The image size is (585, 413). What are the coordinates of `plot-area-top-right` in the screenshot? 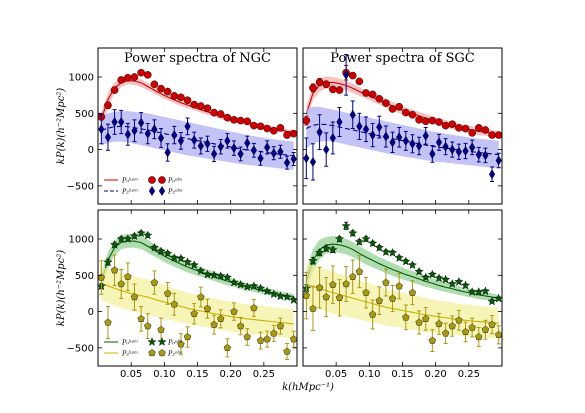 It's located at (402, 118).